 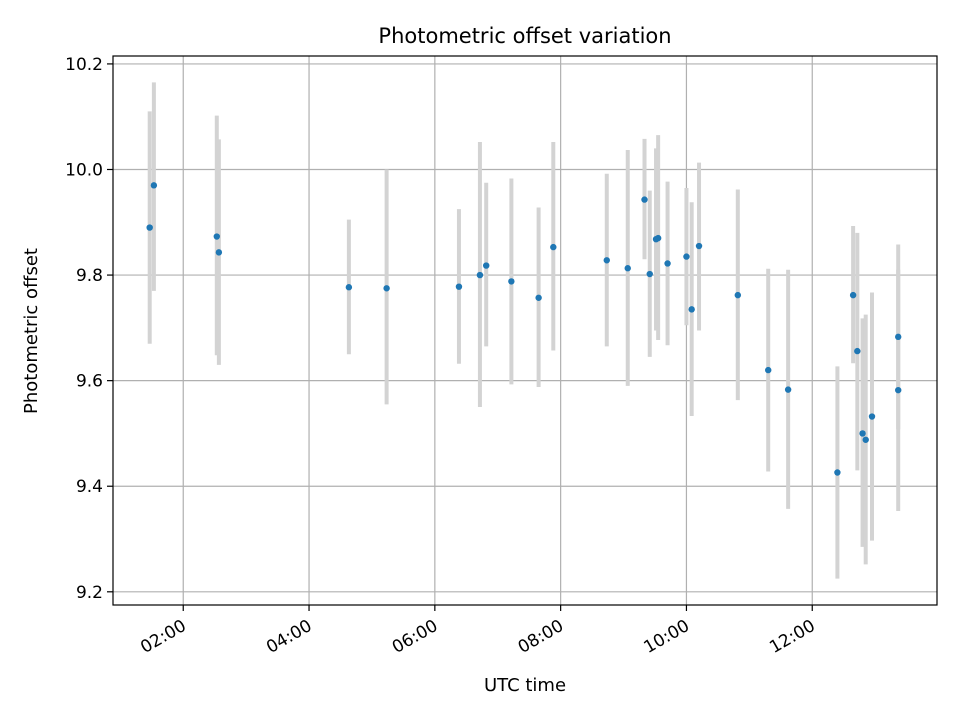 What do you see at coordinates (89, 329) in the screenshot?
I see `y-axis-ticks: 9.2 9.4 9.6 9.8 10.0 10.2` at bounding box center [89, 329].